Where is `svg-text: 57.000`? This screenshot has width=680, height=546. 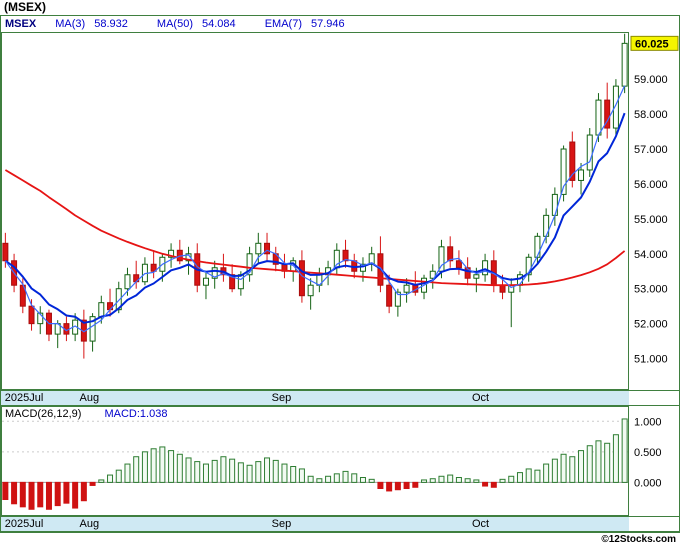
svg-text: 57.000 is located at coordinates (651, 150).